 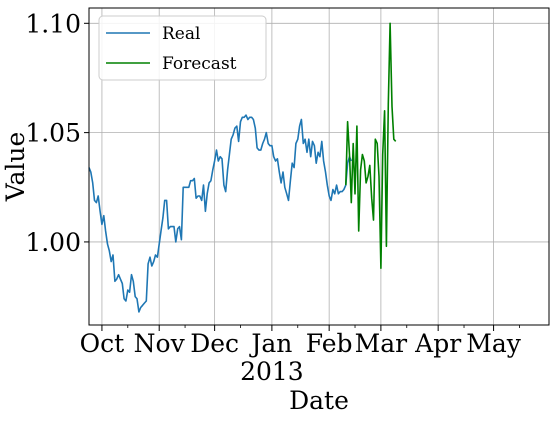 I want to click on legend-label-forecast: Forecast, so click(x=199, y=64).